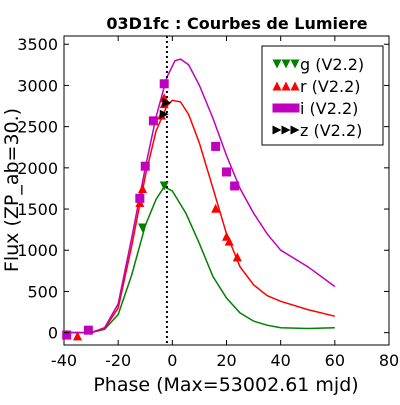 The width and height of the screenshot is (400, 405). I want to click on x-tick-label: 20, so click(226, 360).